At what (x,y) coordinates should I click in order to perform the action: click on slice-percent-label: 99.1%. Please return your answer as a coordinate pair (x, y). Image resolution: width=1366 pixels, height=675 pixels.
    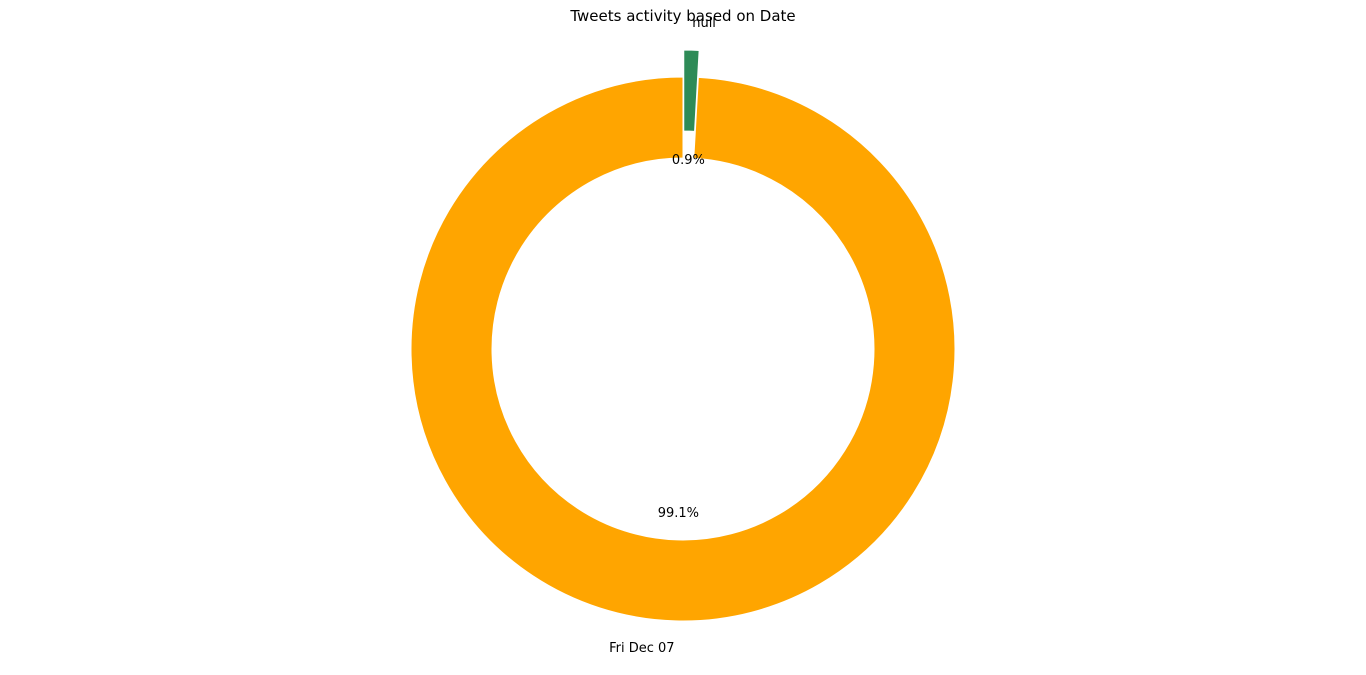
    Looking at the image, I should click on (678, 513).